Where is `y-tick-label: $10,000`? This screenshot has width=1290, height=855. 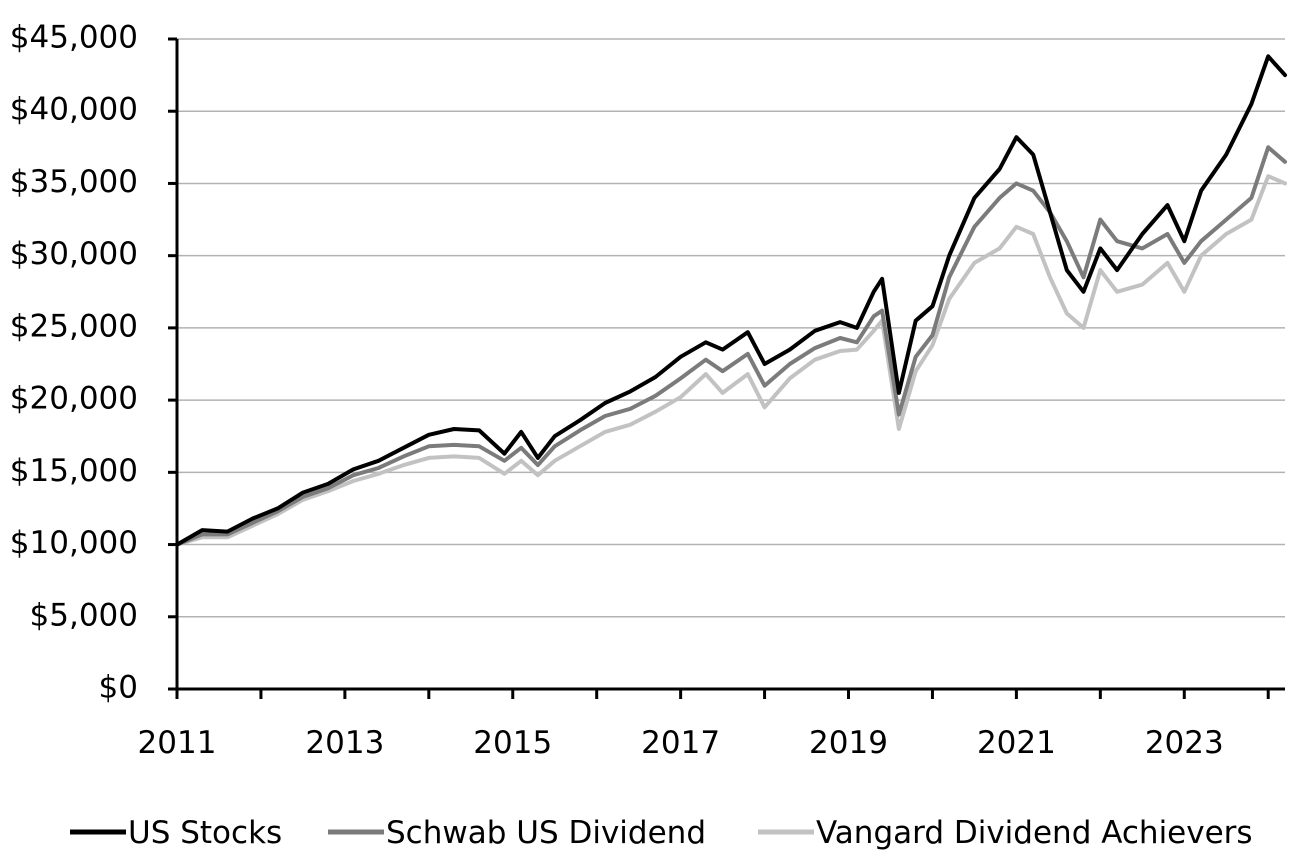
y-tick-label: $10,000 is located at coordinates (74, 543).